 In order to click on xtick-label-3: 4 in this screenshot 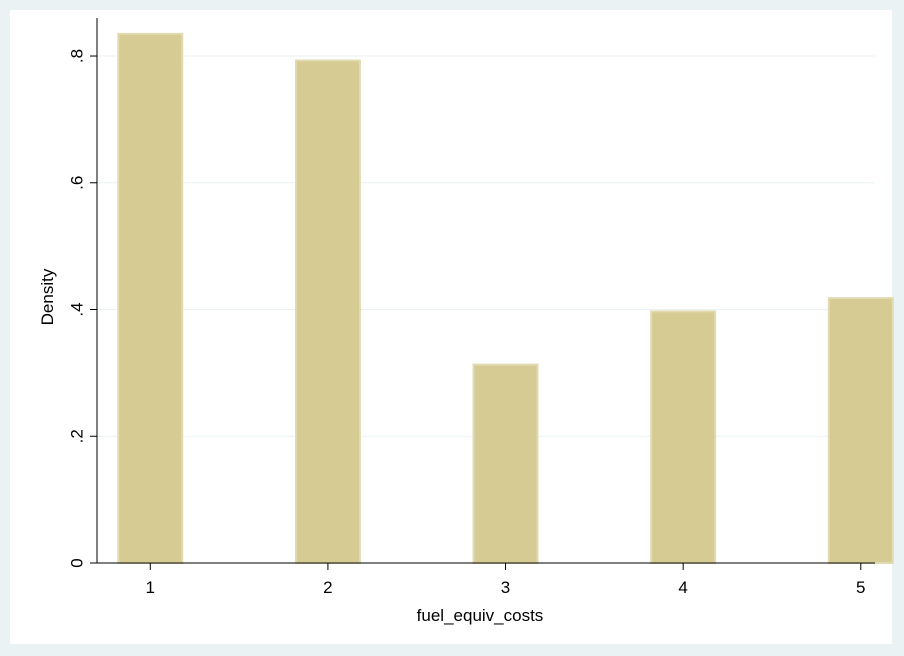, I will do `click(682, 587)`.